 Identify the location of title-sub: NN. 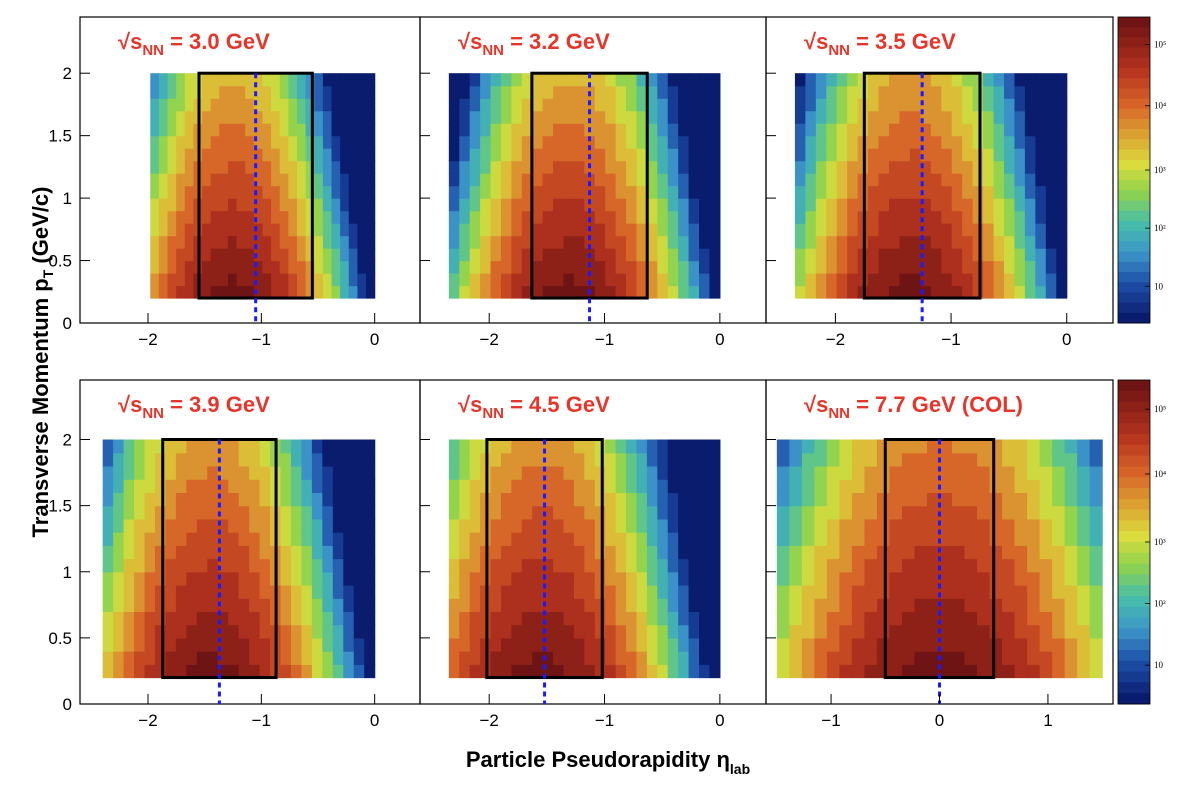
(493, 413).